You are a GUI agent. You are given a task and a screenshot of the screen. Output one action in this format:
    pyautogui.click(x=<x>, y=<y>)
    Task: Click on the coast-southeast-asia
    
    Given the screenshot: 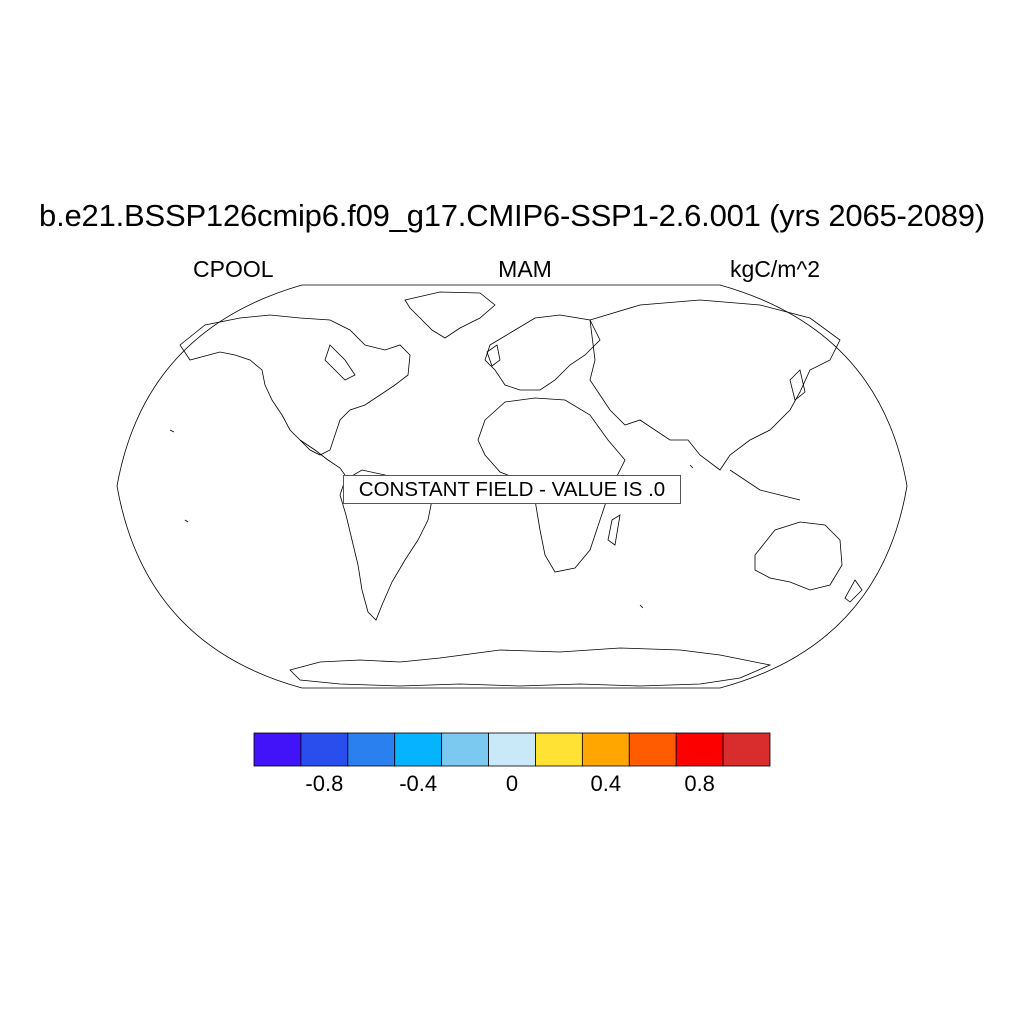 What is the action you would take?
    pyautogui.click(x=765, y=485)
    